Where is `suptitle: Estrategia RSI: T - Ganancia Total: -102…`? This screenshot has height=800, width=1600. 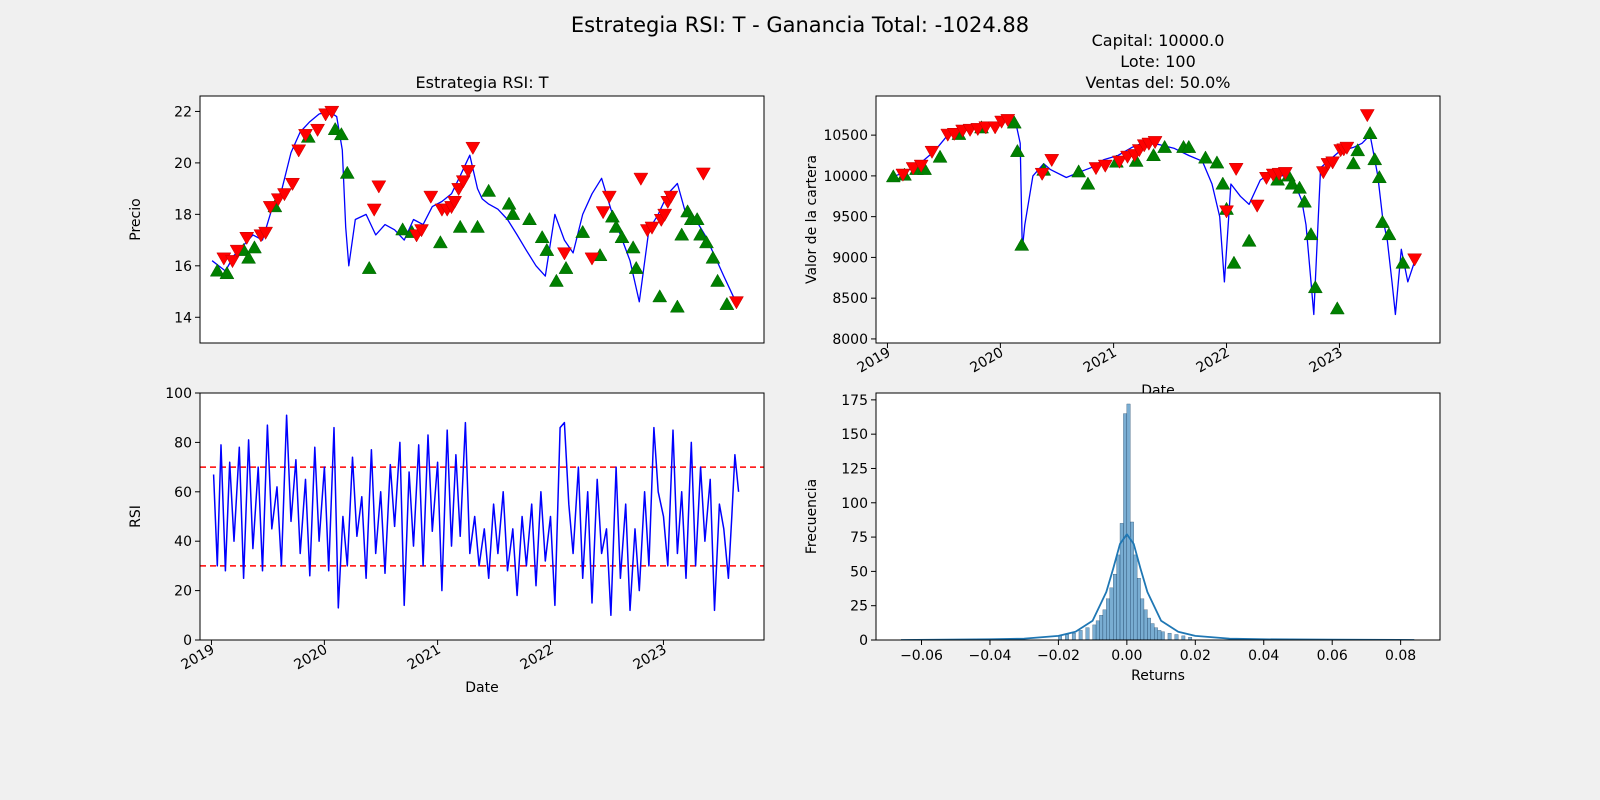
suptitle: Estrategia RSI: T - Ganancia Total: -102… is located at coordinates (800, 25).